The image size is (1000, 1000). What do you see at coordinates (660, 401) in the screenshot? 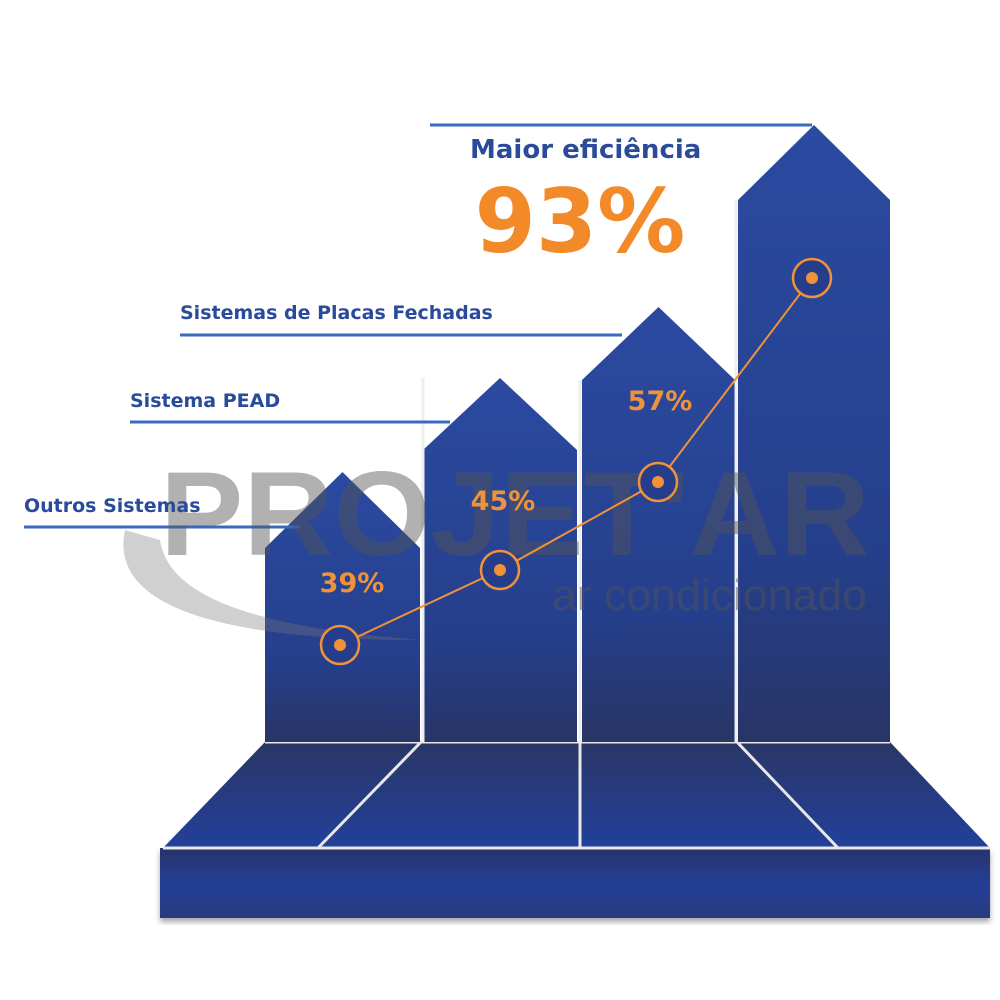
I see `value-label: 57%` at bounding box center [660, 401].